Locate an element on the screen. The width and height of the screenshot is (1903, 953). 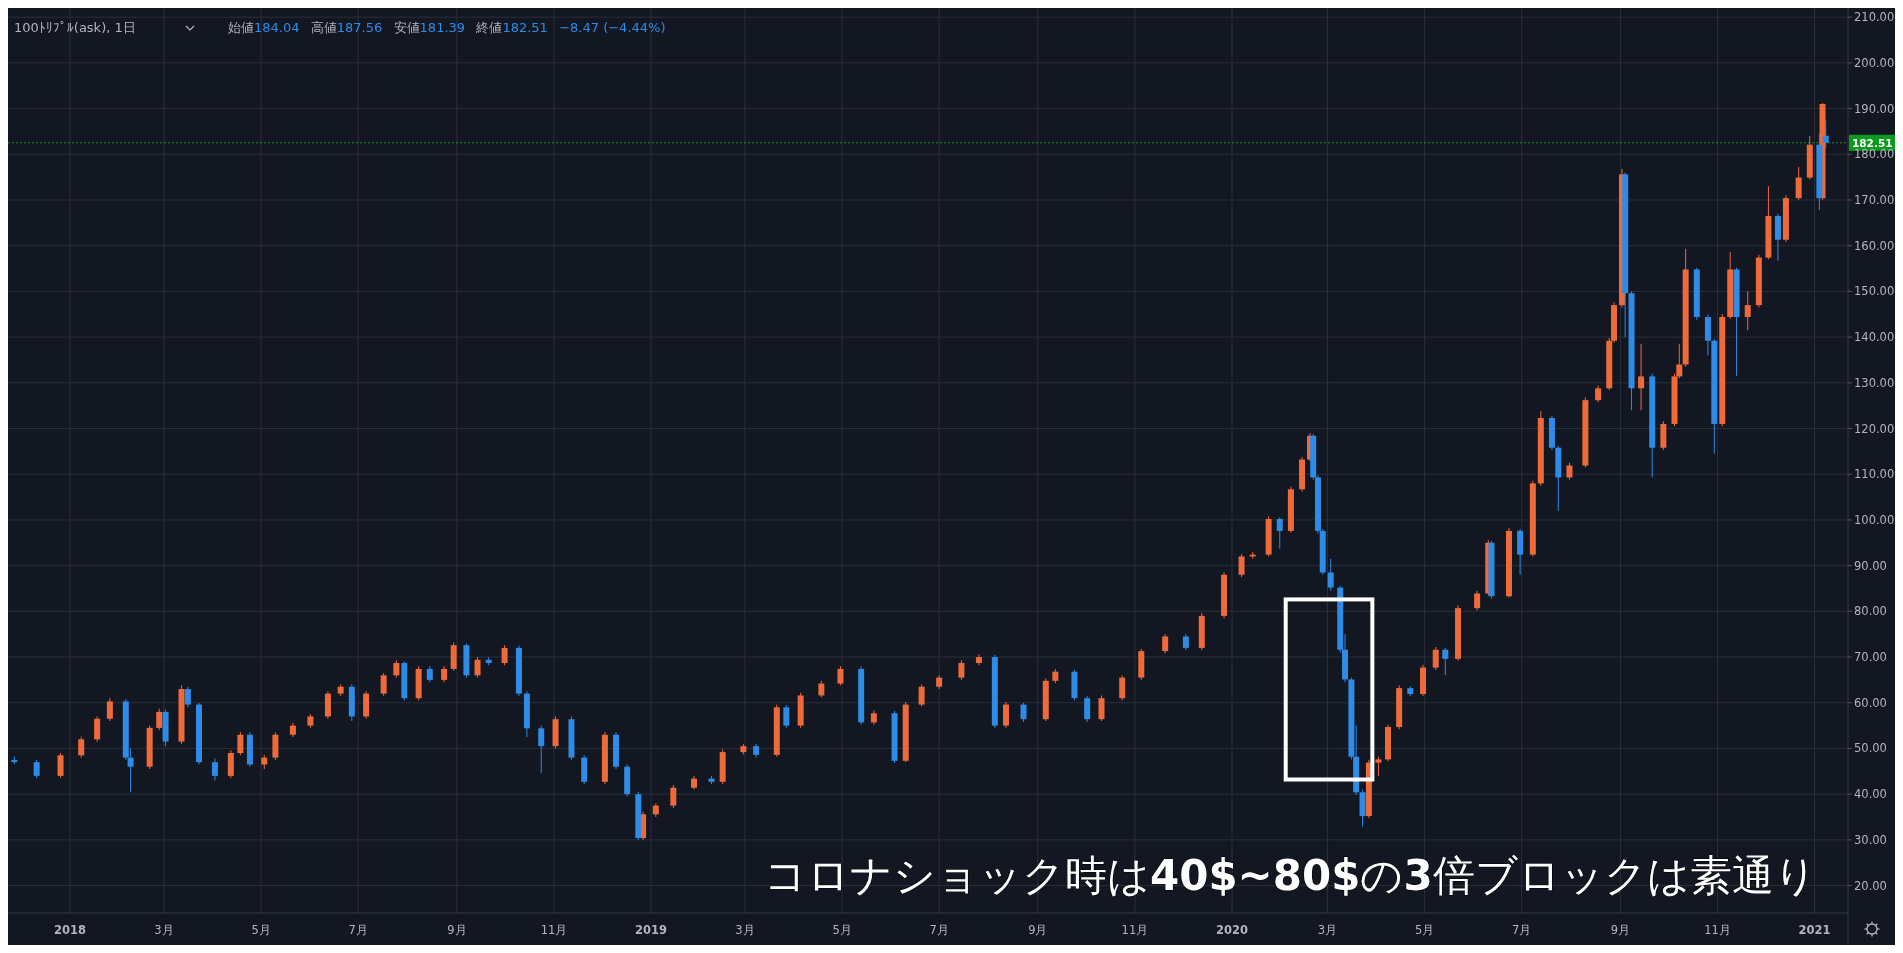
x-tick-label: 2021 is located at coordinates (1814, 930).